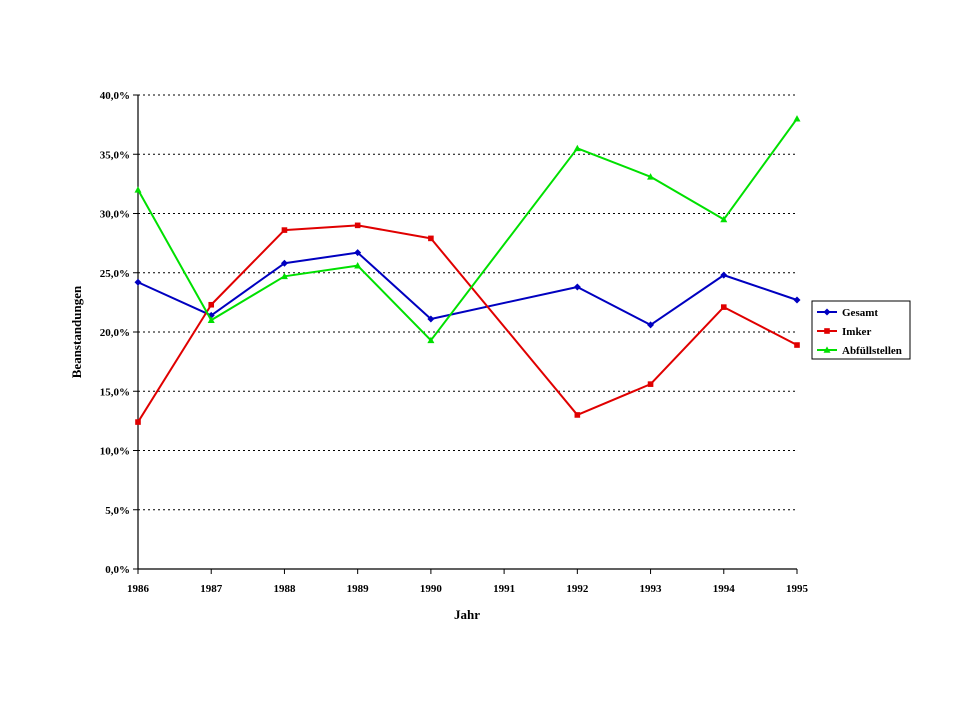 This screenshot has height=719, width=959. I want to click on y-tick-label: 30,0%, so click(115, 215).